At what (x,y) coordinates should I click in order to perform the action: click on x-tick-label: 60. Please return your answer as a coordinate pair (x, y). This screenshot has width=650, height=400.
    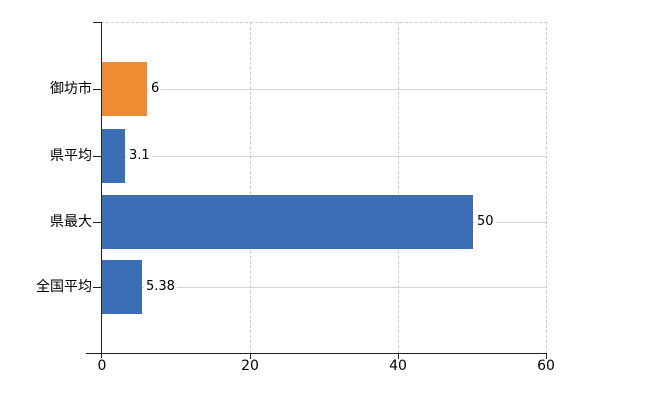
    Looking at the image, I should click on (546, 366).